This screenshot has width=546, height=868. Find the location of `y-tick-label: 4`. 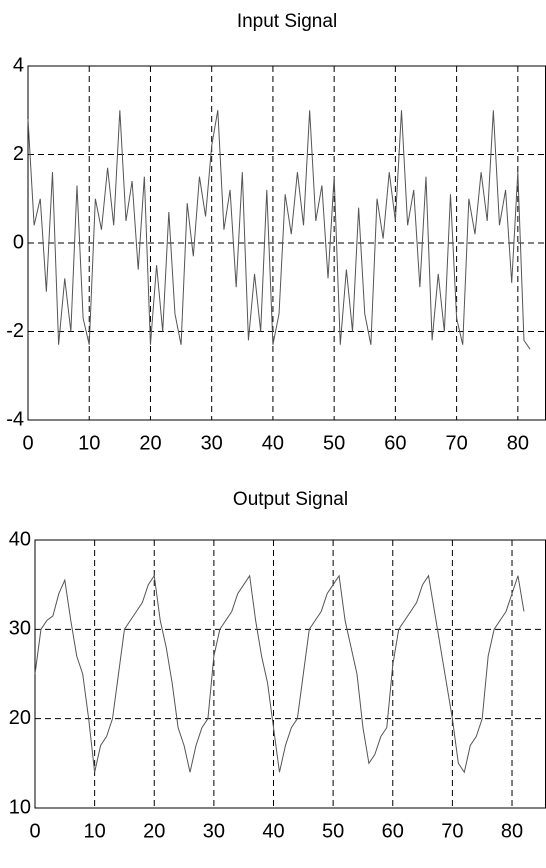

y-tick-label: 4 is located at coordinates (18, 65).